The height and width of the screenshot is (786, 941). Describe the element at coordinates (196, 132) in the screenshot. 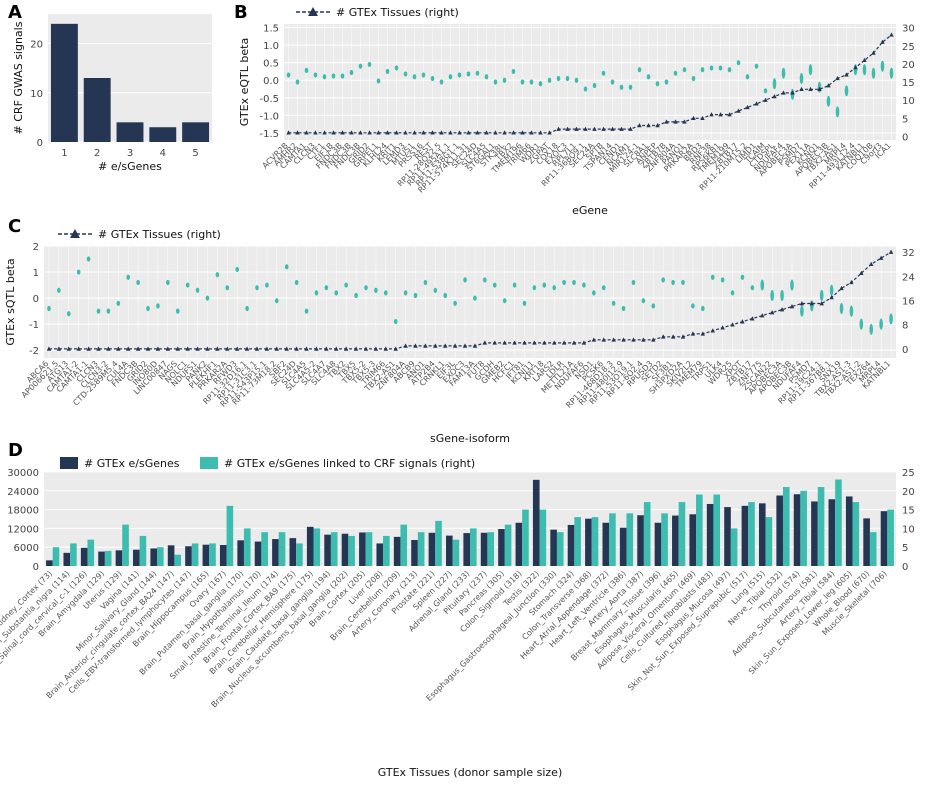

I see `panel-a-bar` at that location.